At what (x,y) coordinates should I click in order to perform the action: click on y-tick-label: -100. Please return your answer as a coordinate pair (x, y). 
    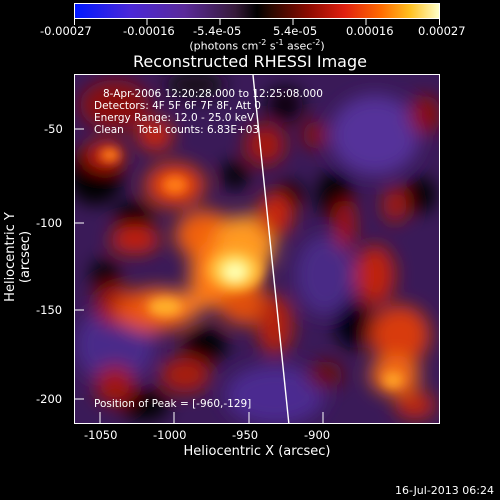
    Looking at the image, I should click on (49, 223).